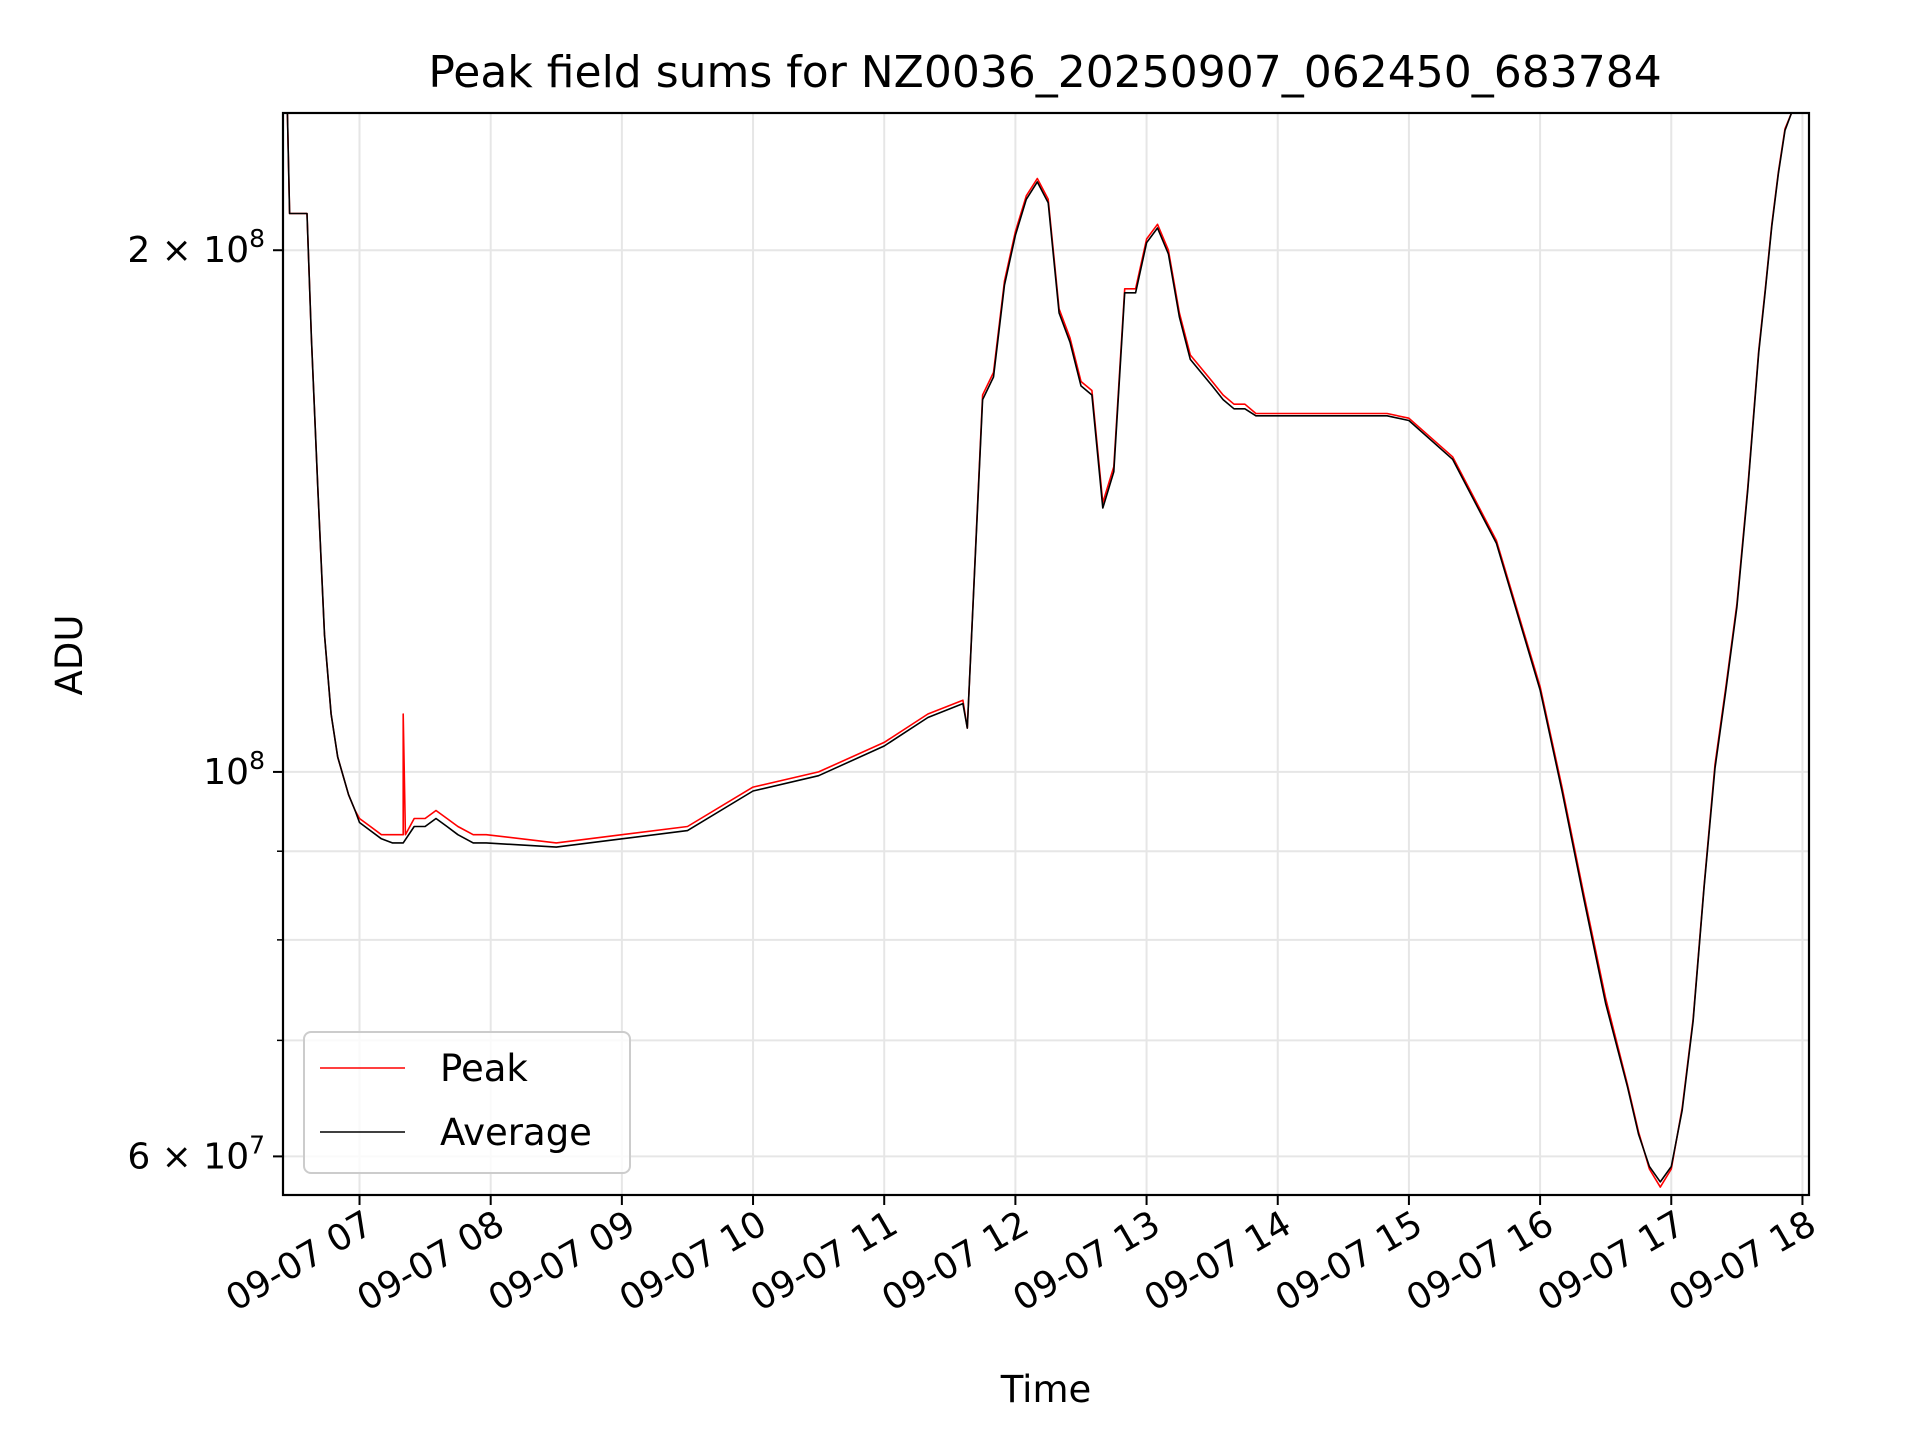 The height and width of the screenshot is (1440, 1920). What do you see at coordinates (467, 1102) in the screenshot?
I see `legend: Peak Average` at bounding box center [467, 1102].